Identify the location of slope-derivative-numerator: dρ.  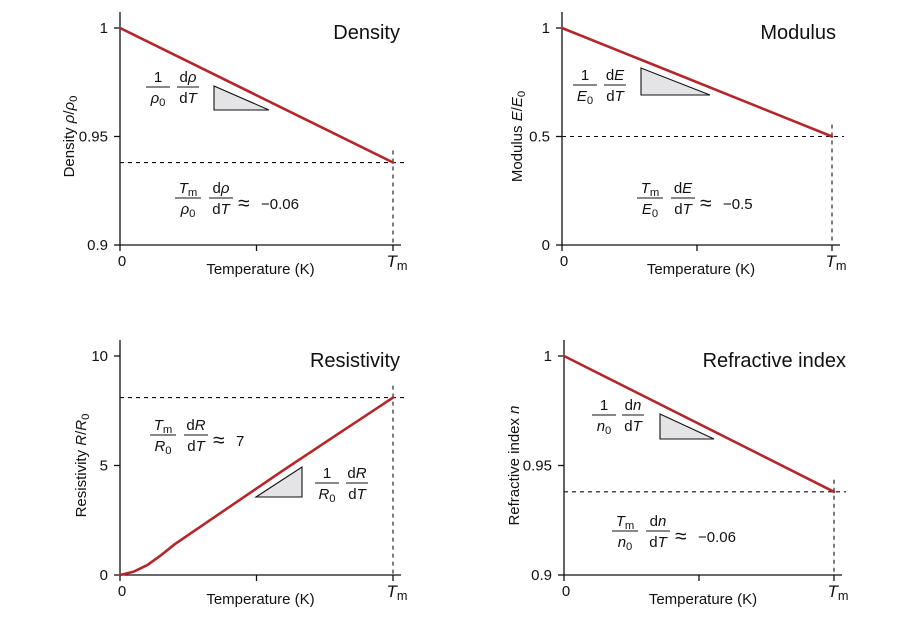
(188, 77).